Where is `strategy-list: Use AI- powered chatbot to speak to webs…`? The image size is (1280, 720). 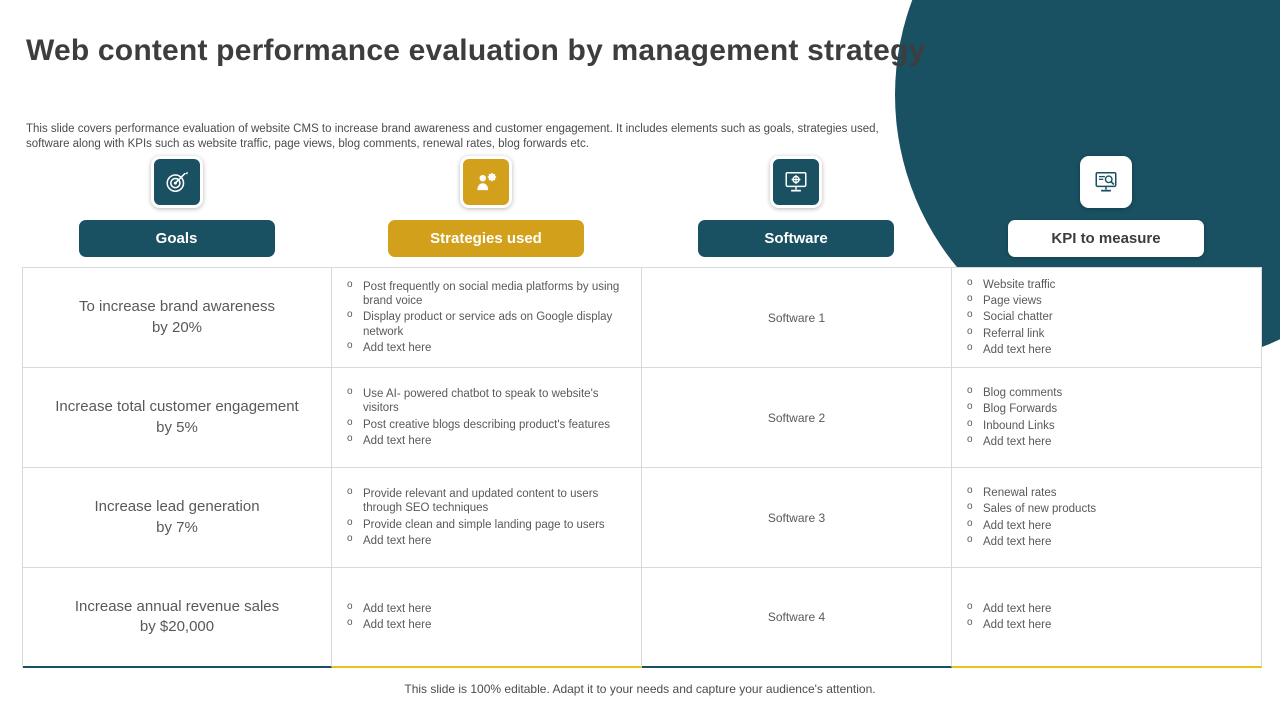
strategy-list: Use AI- powered chatbot to speak to webs… is located at coordinates (488, 418).